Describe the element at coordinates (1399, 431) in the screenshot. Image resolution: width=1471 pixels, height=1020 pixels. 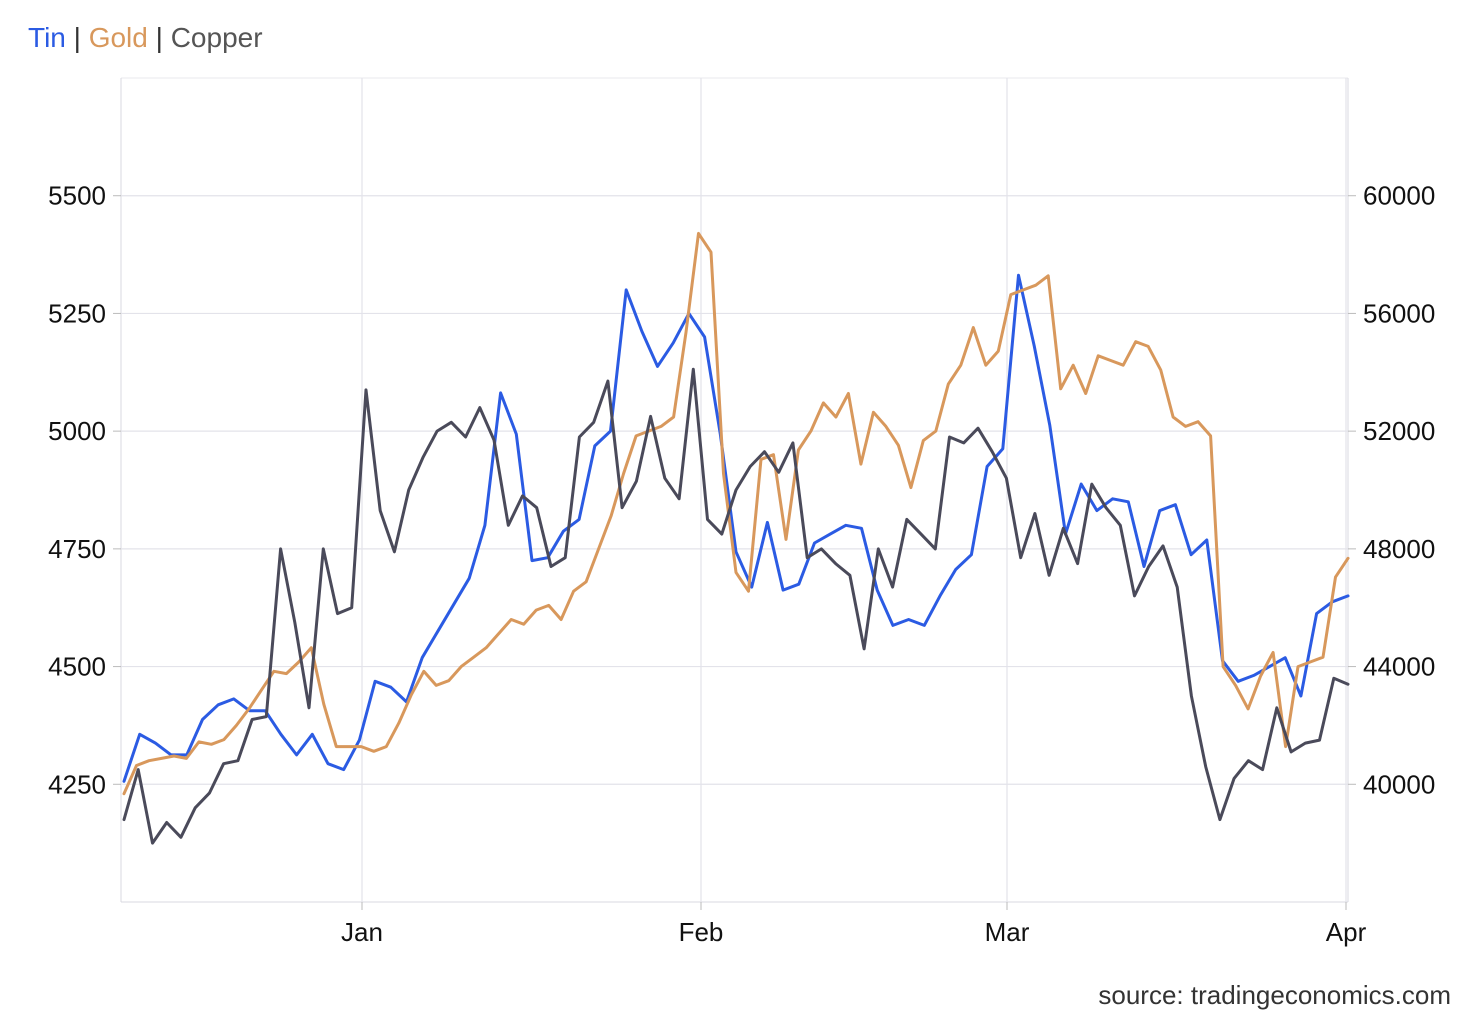
I see `right-tick-label: 52000` at that location.